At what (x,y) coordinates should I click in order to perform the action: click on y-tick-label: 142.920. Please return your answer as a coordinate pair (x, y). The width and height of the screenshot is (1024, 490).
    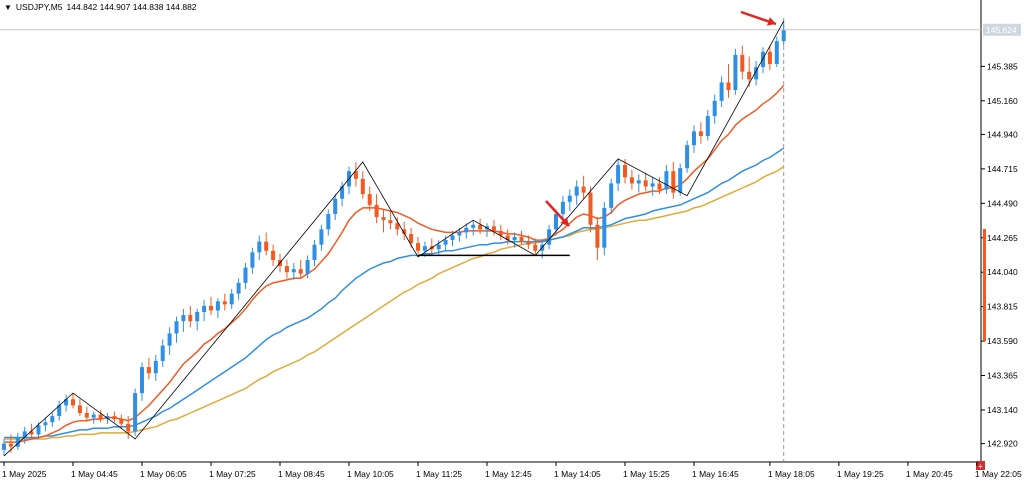
    Looking at the image, I should click on (1002, 444).